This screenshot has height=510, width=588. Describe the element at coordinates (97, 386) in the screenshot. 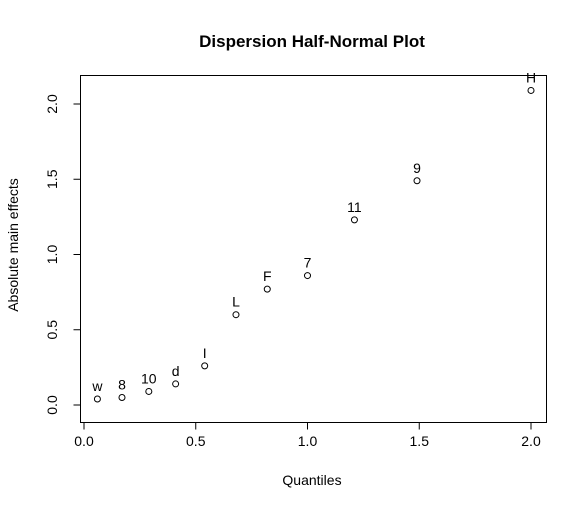

I see `point-label: w` at that location.